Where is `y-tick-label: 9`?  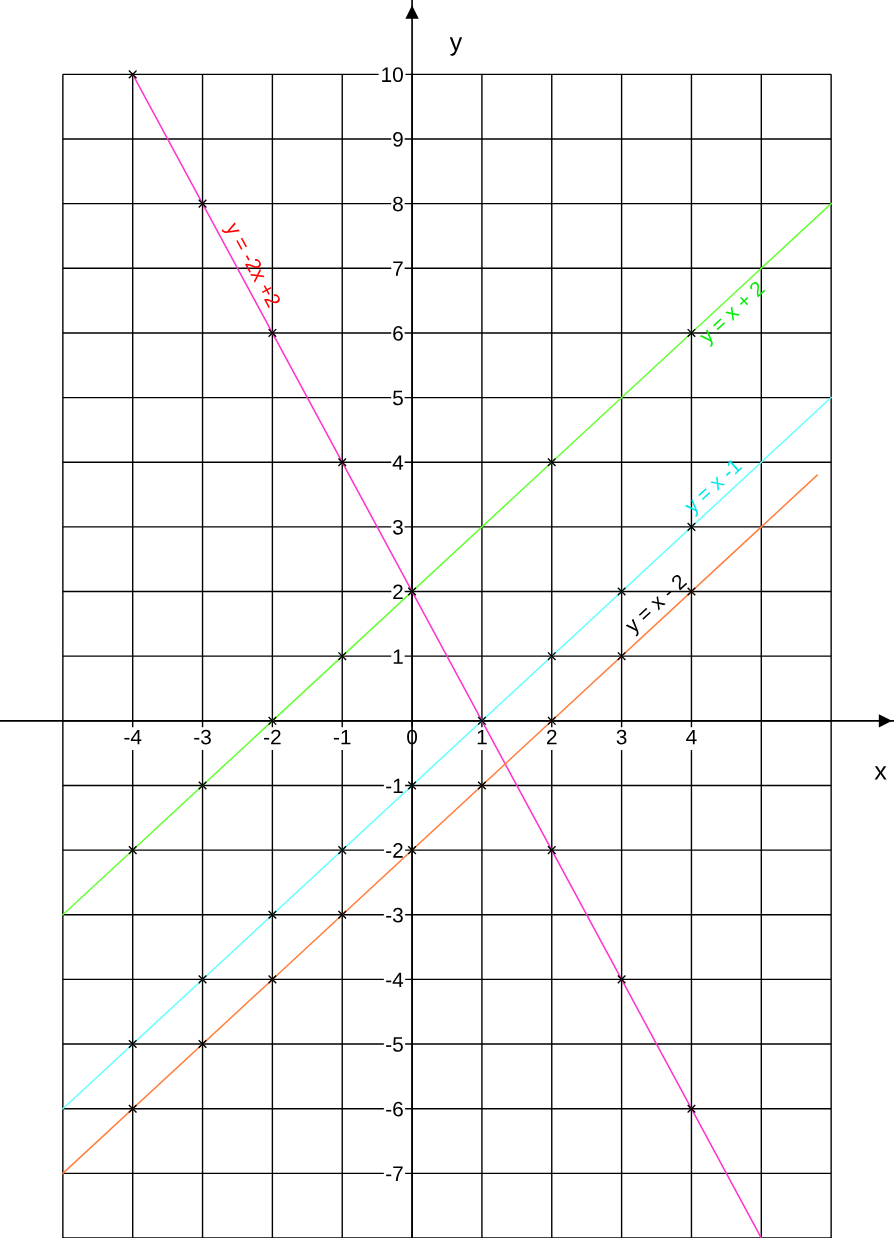 y-tick-label: 9 is located at coordinates (398, 139).